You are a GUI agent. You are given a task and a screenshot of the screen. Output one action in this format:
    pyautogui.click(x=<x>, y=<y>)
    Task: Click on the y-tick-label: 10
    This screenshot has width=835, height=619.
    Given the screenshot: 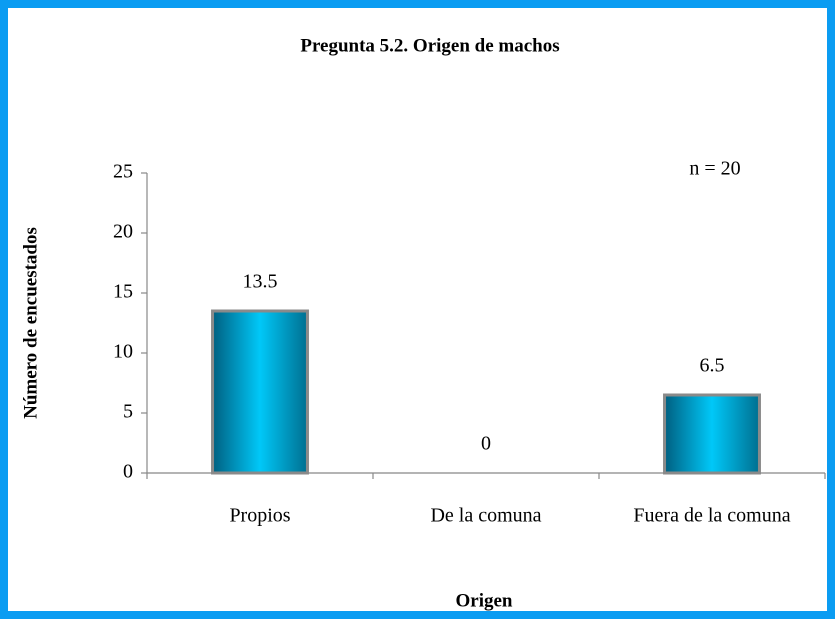 What is the action you would take?
    pyautogui.click(x=123, y=352)
    